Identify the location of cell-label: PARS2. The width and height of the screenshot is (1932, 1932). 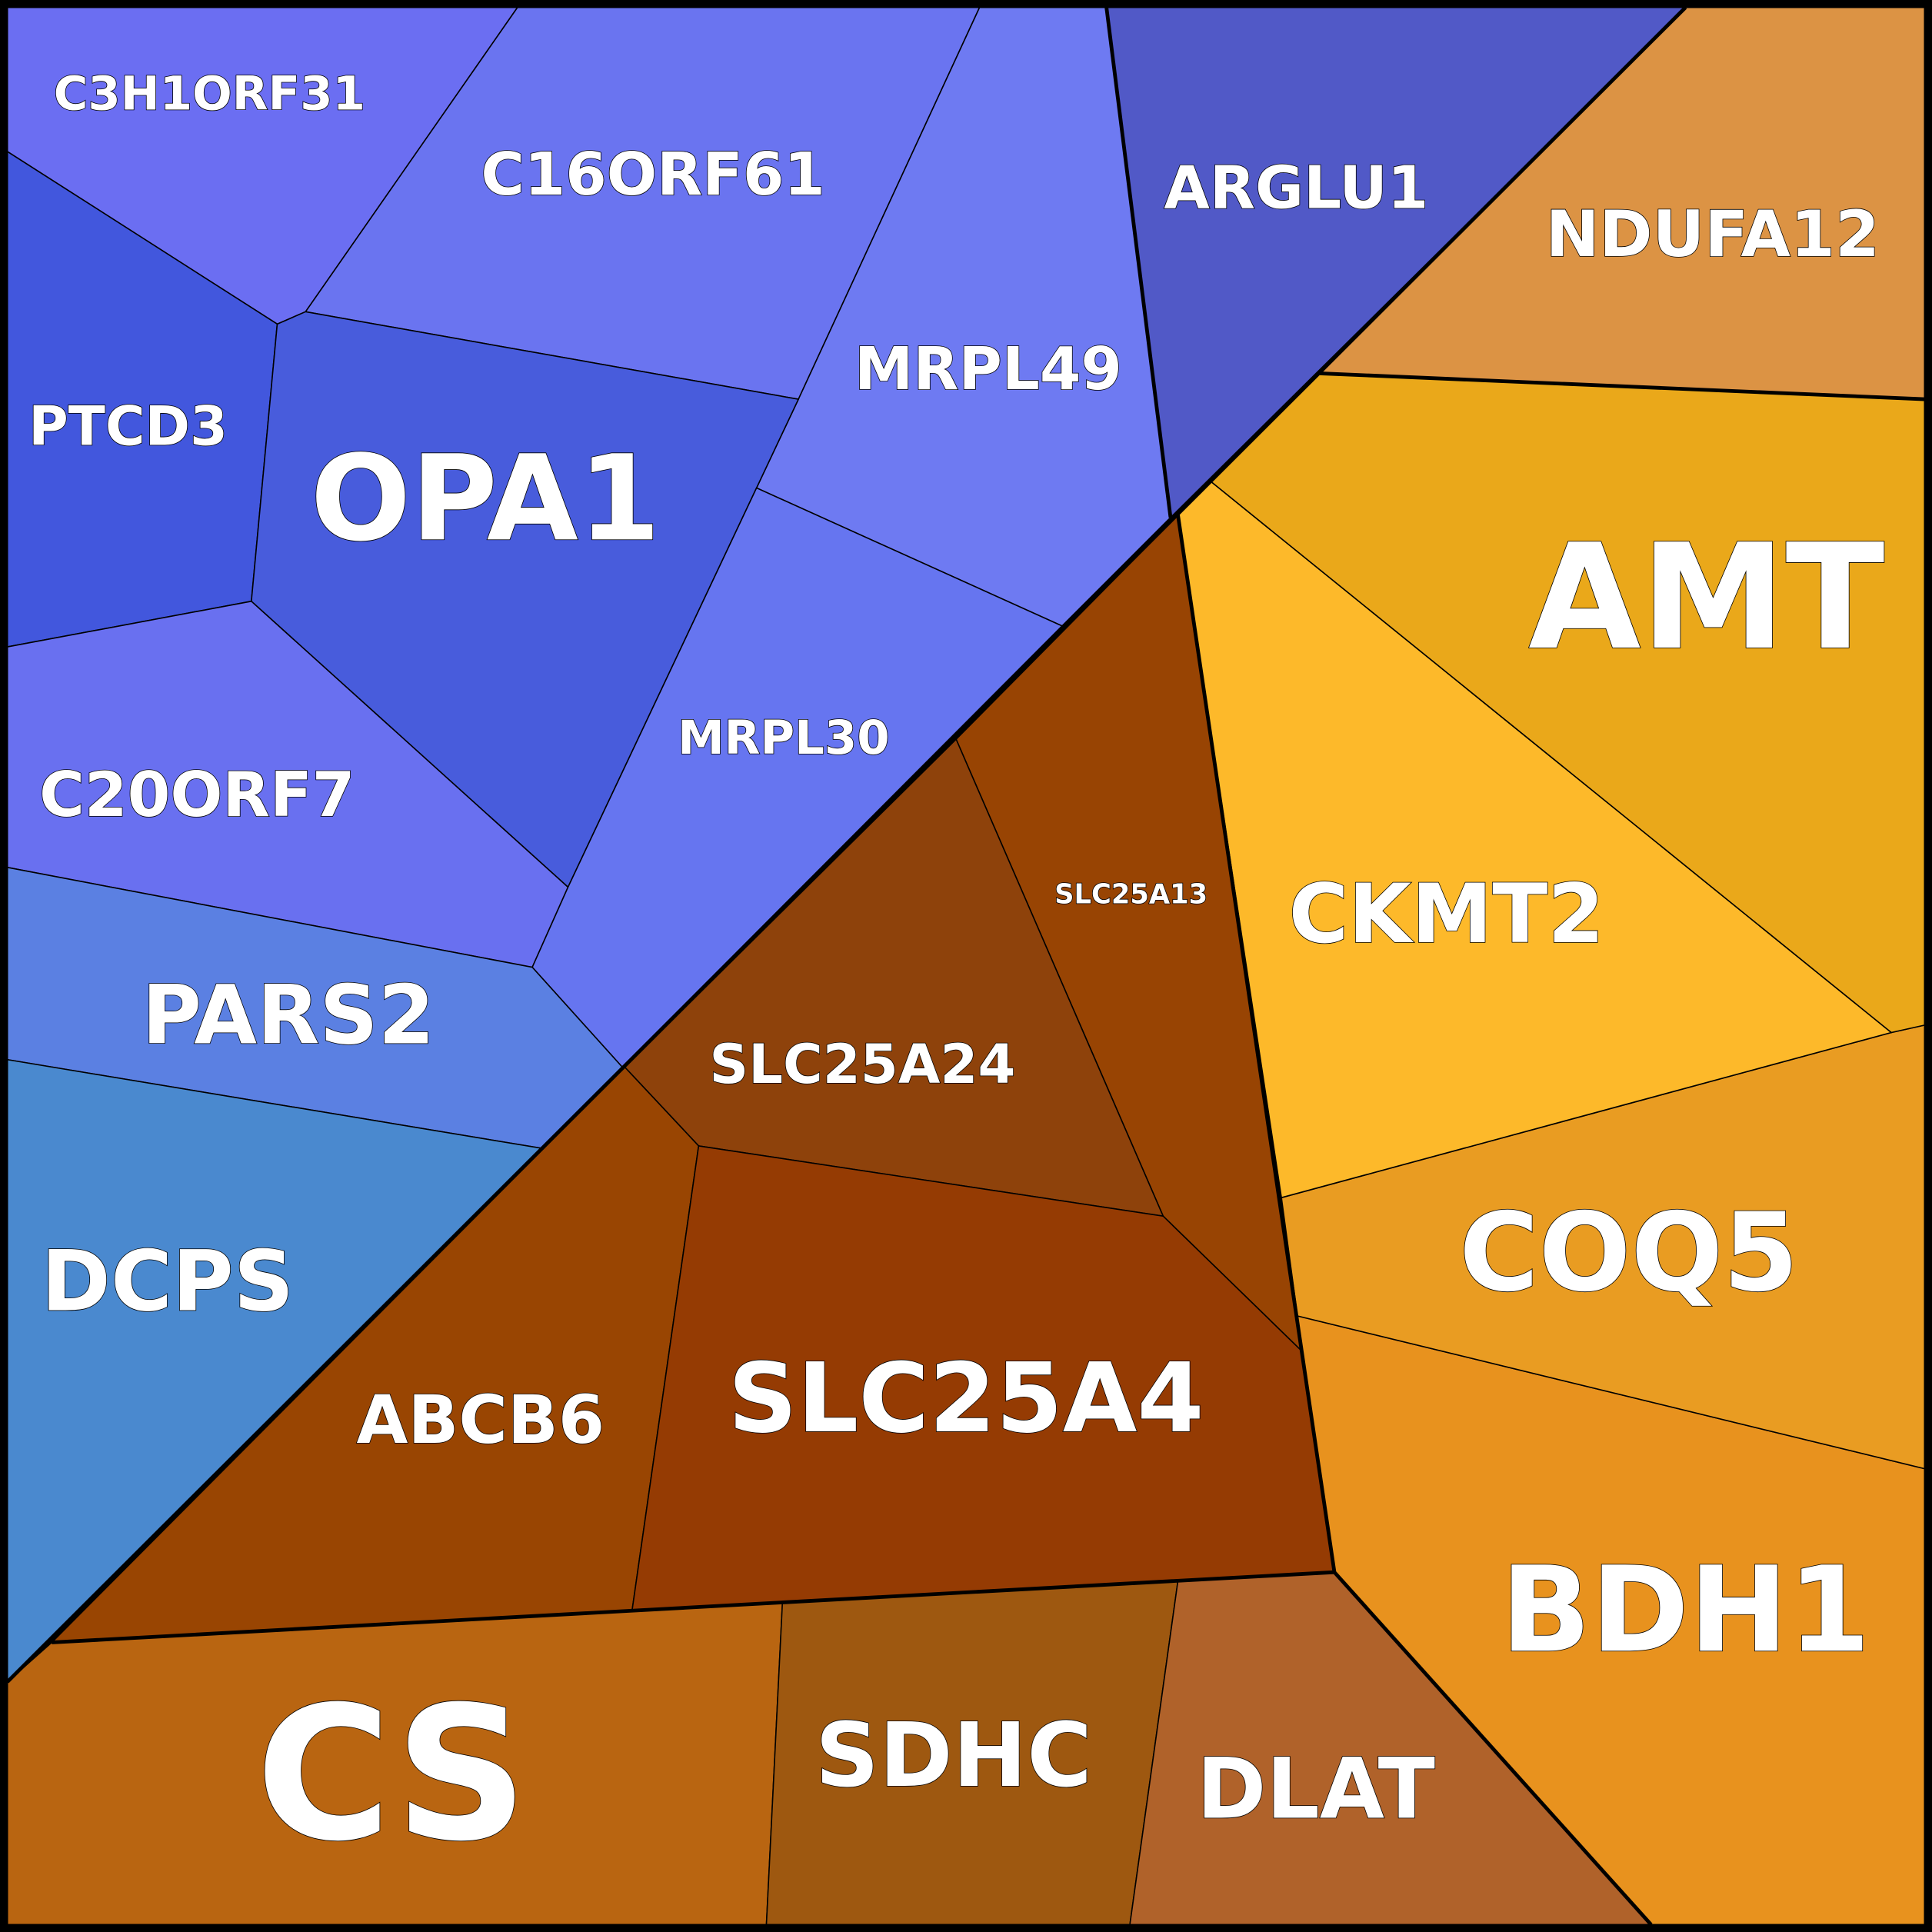
(288, 1015).